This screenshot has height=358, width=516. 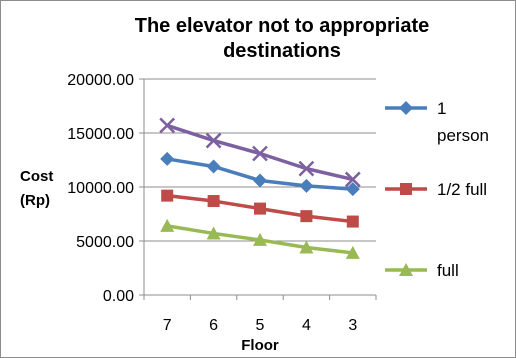 I want to click on x-tick-label: 5, so click(x=260, y=325).